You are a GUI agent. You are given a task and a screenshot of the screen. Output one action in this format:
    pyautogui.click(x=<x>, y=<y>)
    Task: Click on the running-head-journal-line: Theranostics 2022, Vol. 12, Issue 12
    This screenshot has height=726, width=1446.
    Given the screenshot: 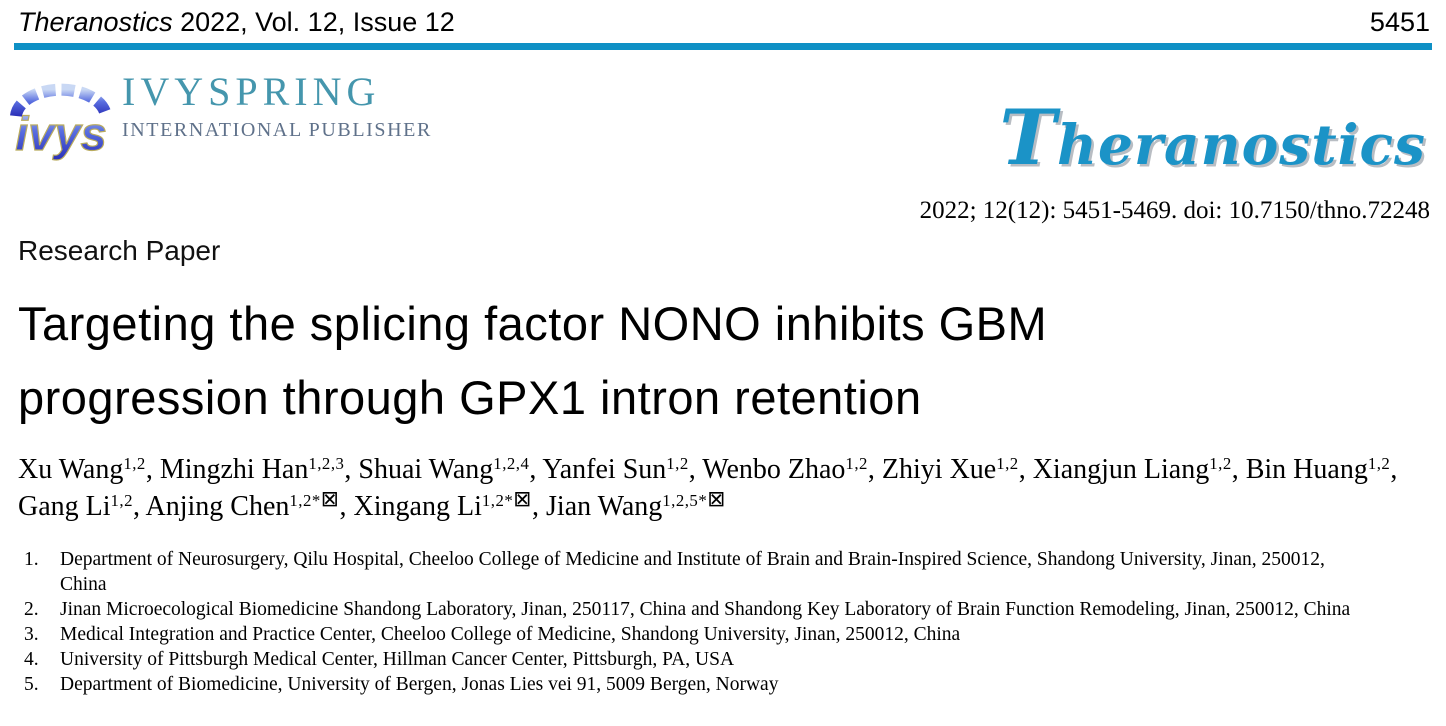 What is the action you would take?
    pyautogui.click(x=236, y=22)
    